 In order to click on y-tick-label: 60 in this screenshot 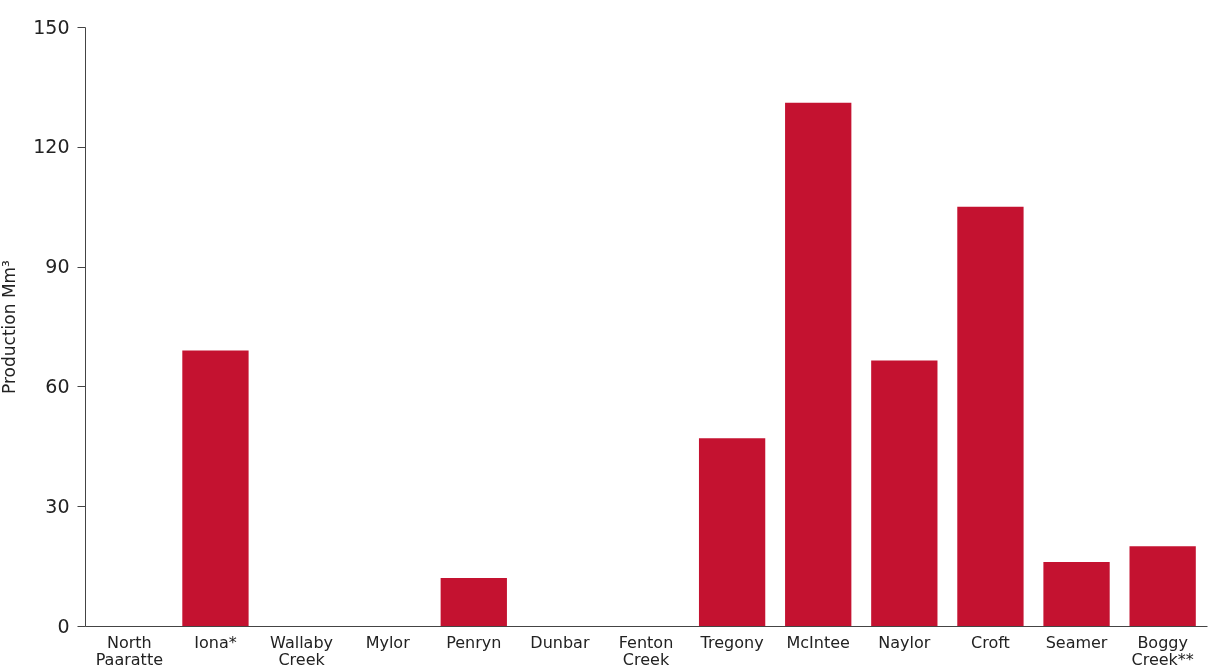, I will do `click(57, 385)`.